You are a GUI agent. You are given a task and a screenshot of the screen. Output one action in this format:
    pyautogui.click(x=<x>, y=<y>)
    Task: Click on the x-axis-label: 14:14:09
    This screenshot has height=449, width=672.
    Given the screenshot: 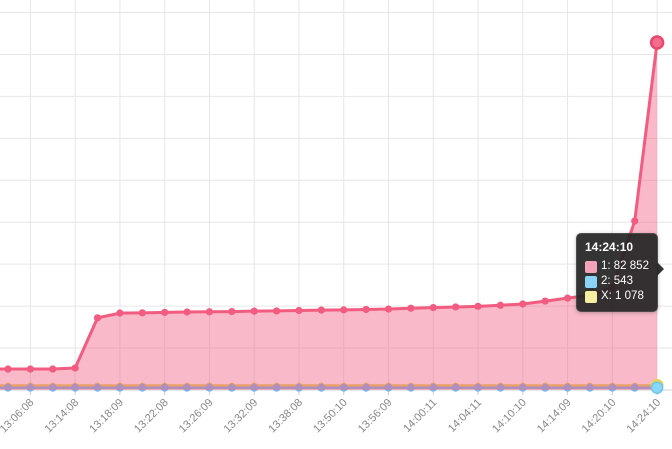 What is the action you would take?
    pyautogui.click(x=554, y=416)
    